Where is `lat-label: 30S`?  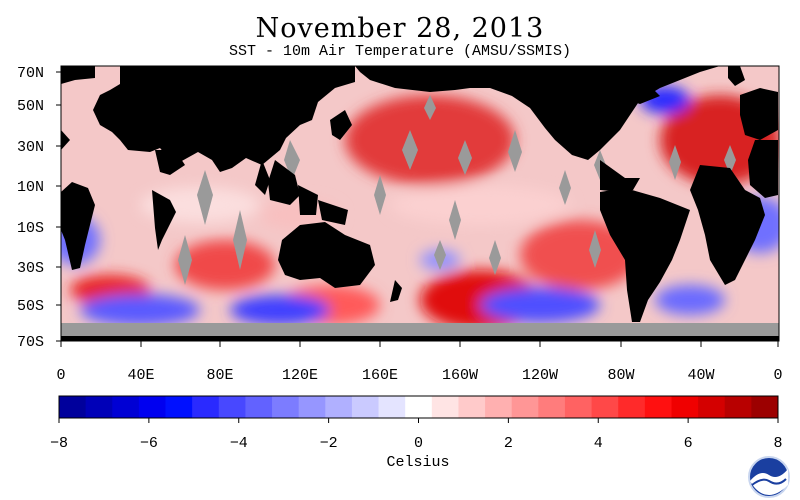
lat-label: 30S is located at coordinates (30, 268).